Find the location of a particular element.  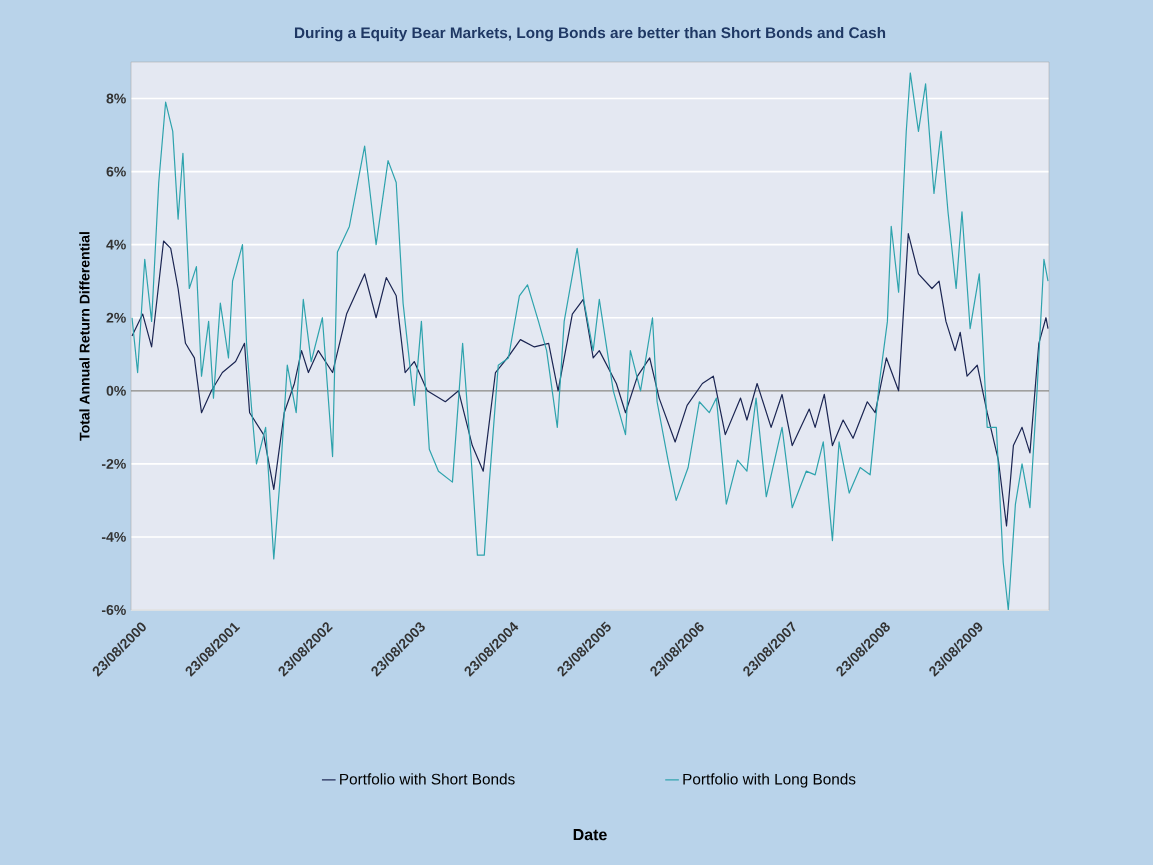

y-tick-label: 8% is located at coordinates (116, 98).